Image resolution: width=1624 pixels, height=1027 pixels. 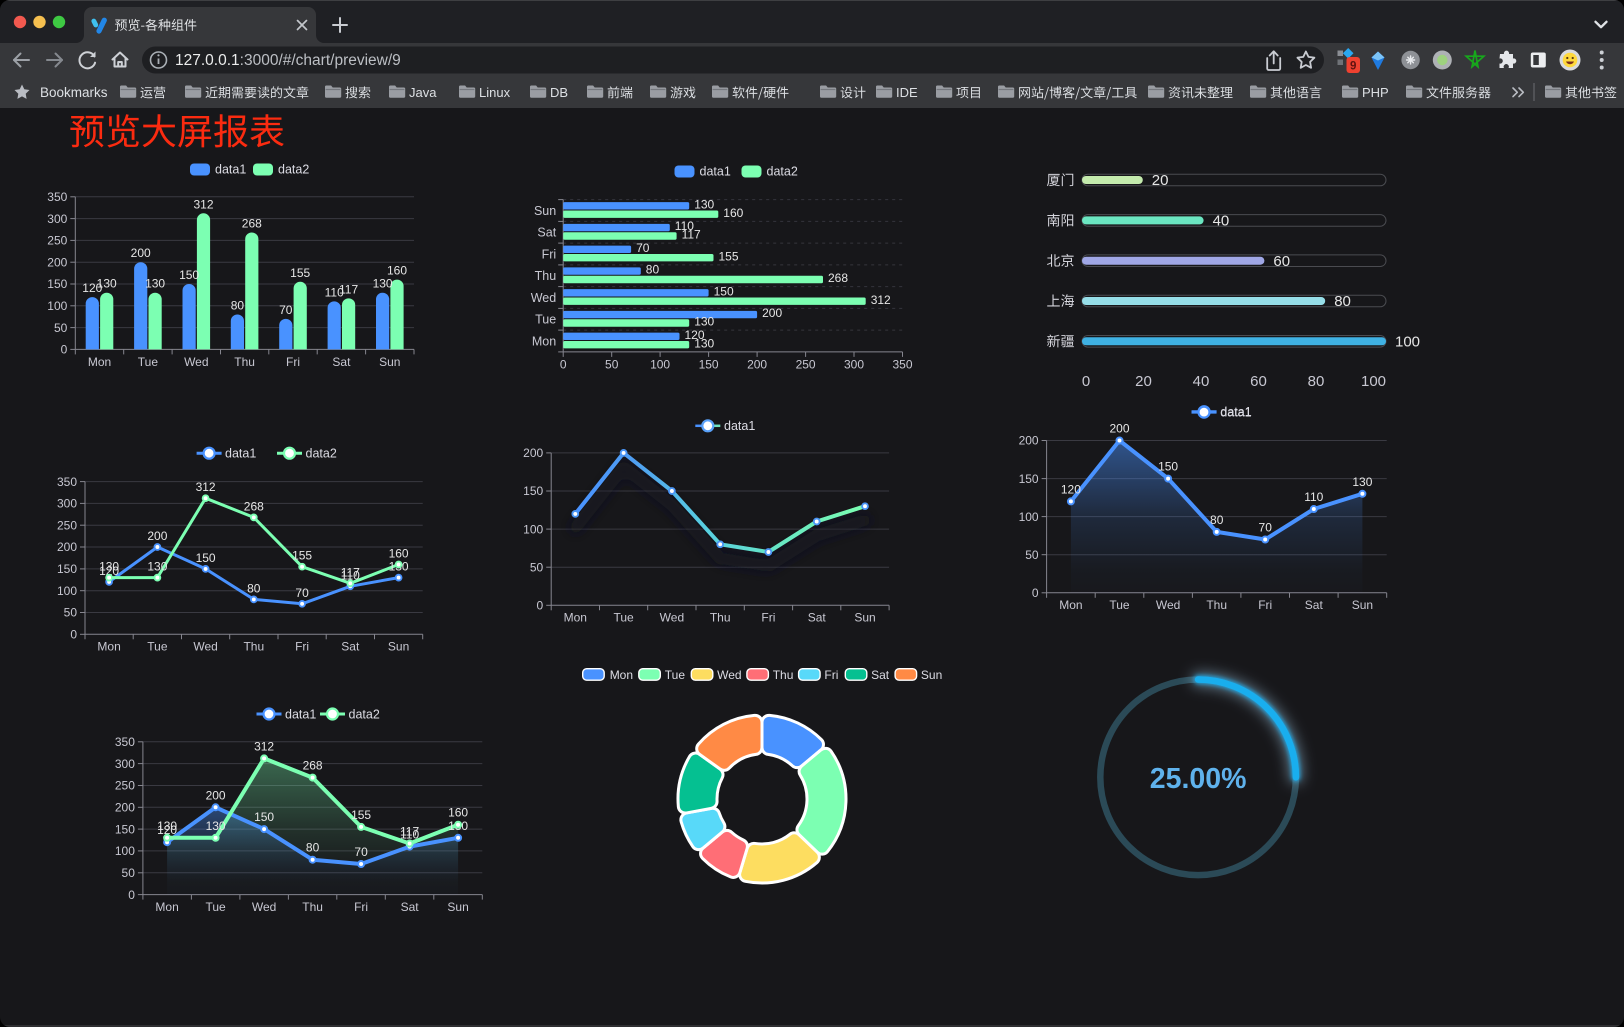 I want to click on svg-text: Bookmarks, so click(x=74, y=92).